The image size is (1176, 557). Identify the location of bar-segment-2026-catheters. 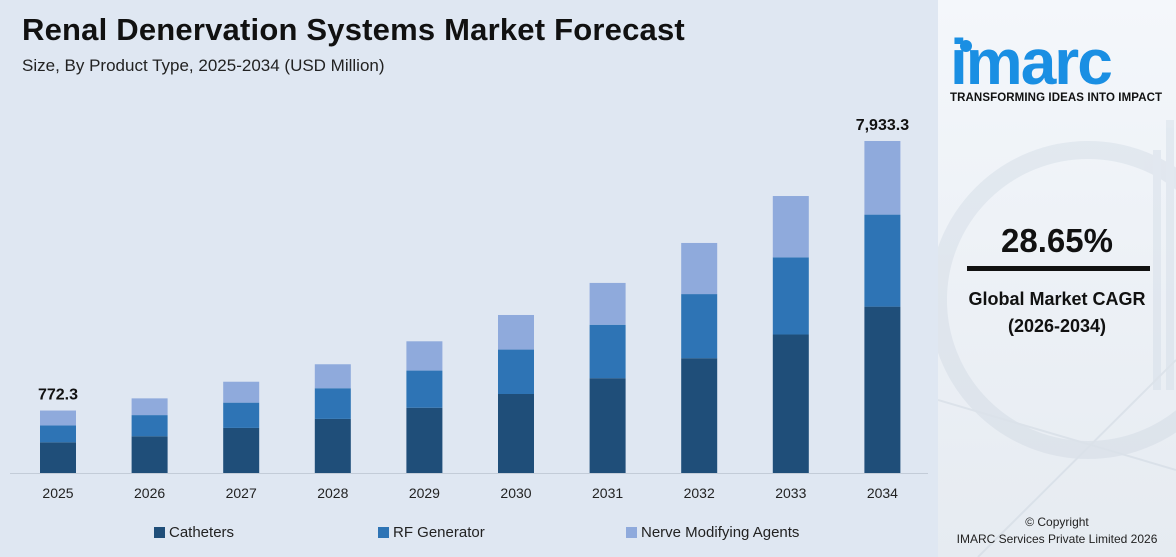
(149, 454).